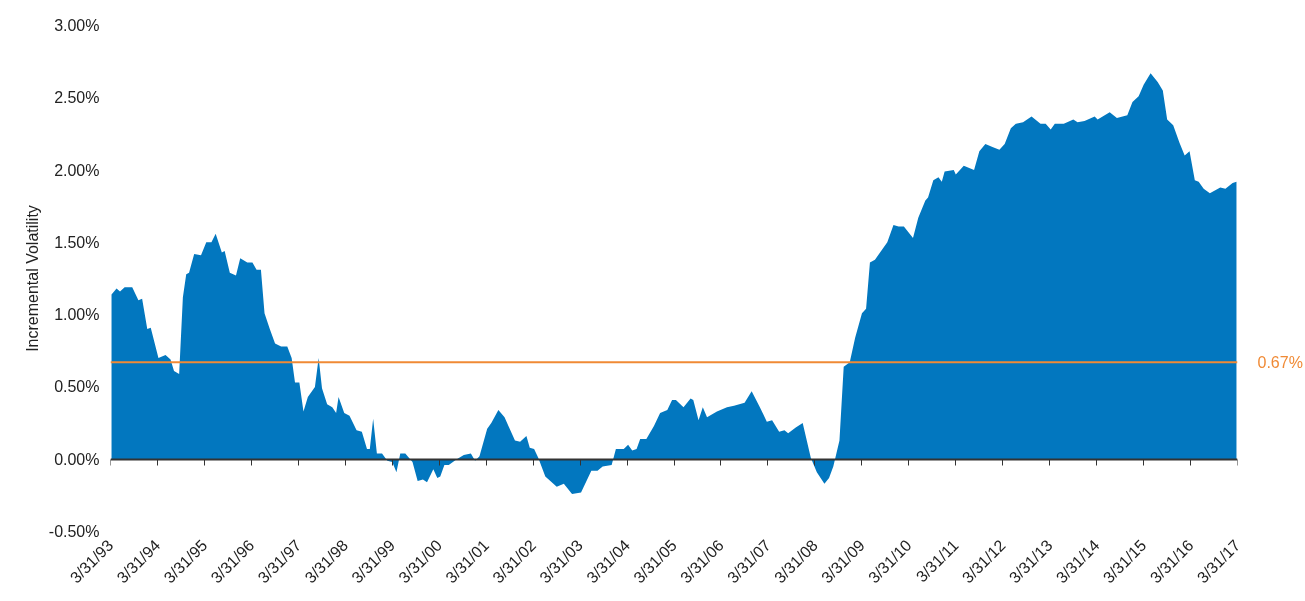 The image size is (1305, 601). I want to click on ref-line-label: 0.67%, so click(1280, 362).